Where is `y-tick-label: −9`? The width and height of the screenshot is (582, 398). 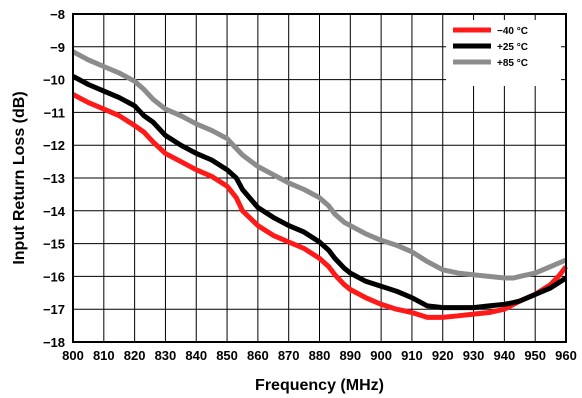
y-tick-label: −9 is located at coordinates (57, 47).